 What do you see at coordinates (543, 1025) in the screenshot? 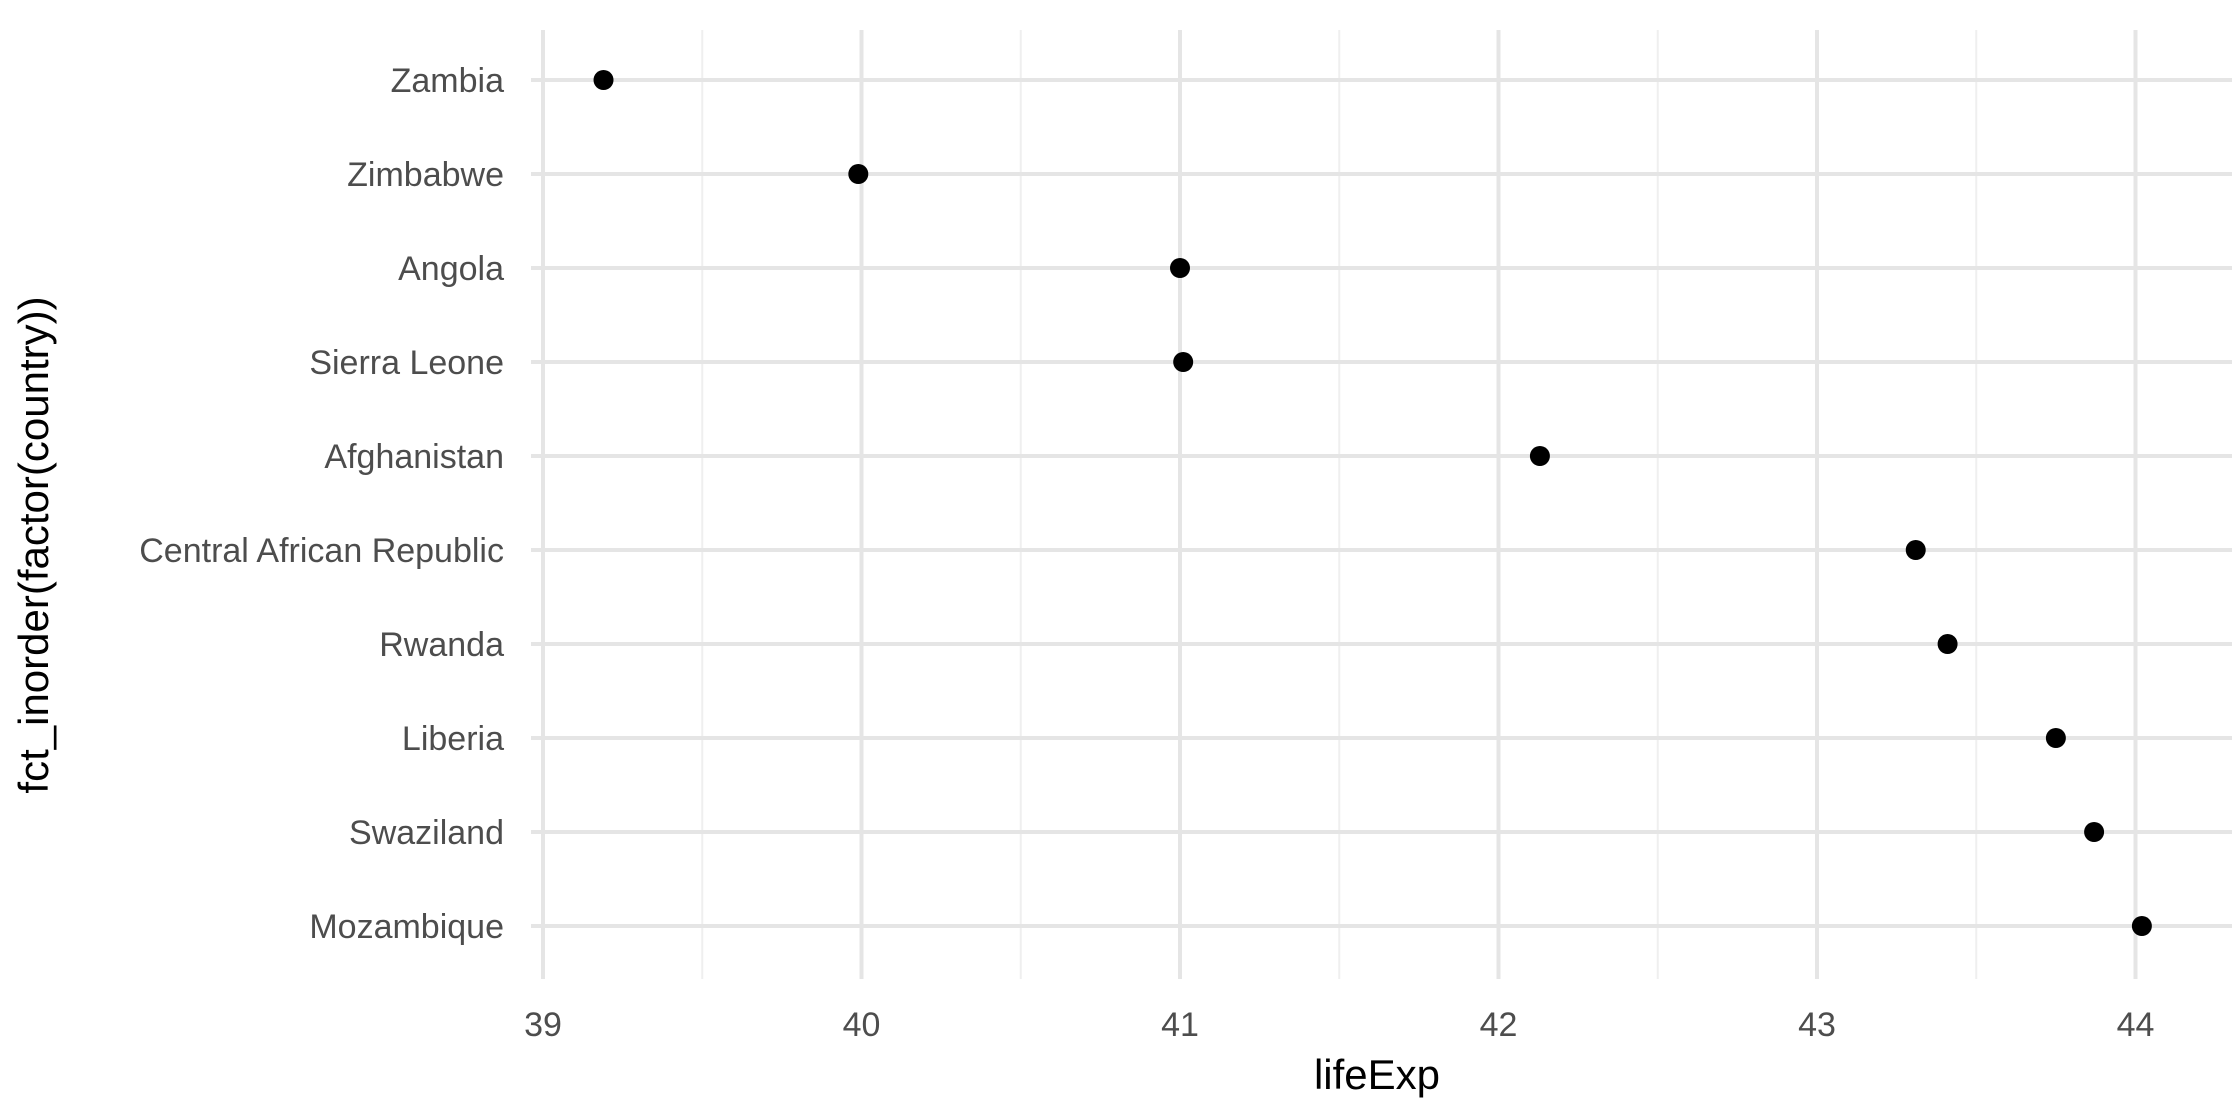
I see `x-tick-label: 39` at bounding box center [543, 1025].